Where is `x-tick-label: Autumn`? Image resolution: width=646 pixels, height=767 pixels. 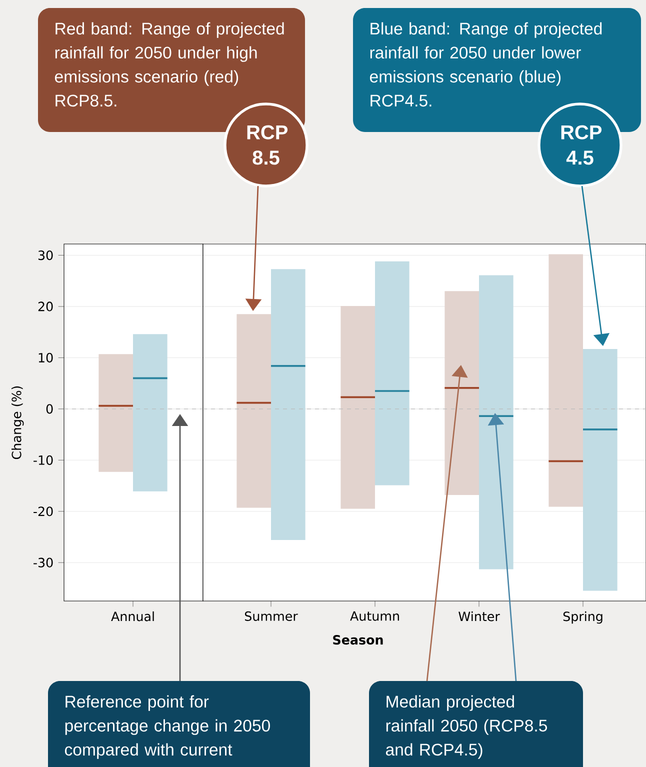 x-tick-label: Autumn is located at coordinates (374, 616).